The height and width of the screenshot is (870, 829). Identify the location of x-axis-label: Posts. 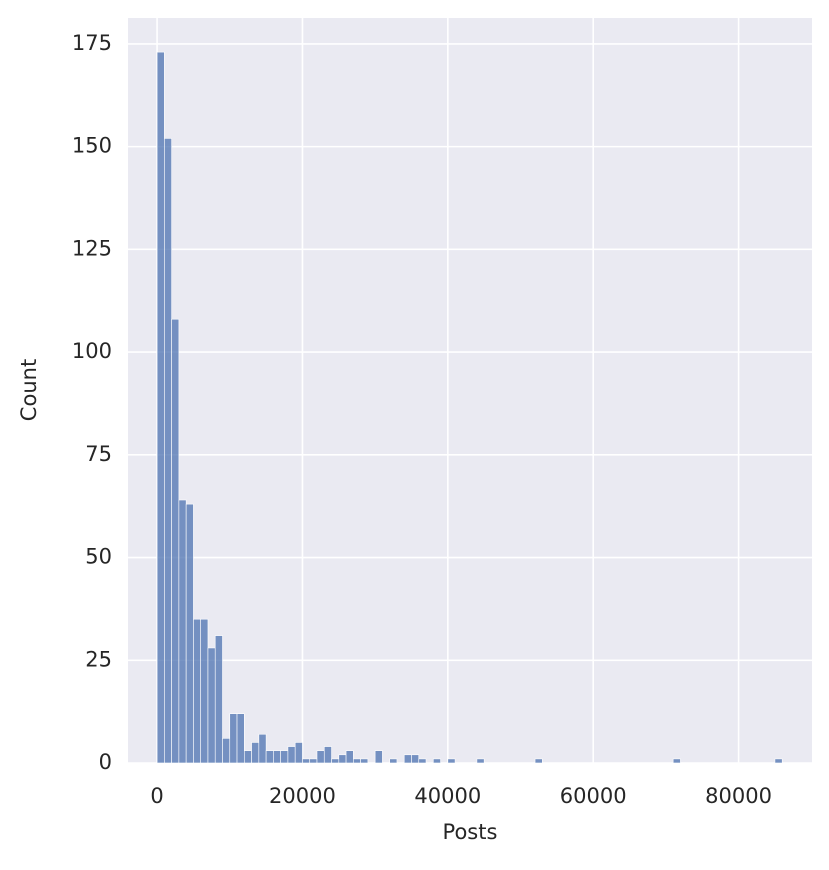
(470, 832).